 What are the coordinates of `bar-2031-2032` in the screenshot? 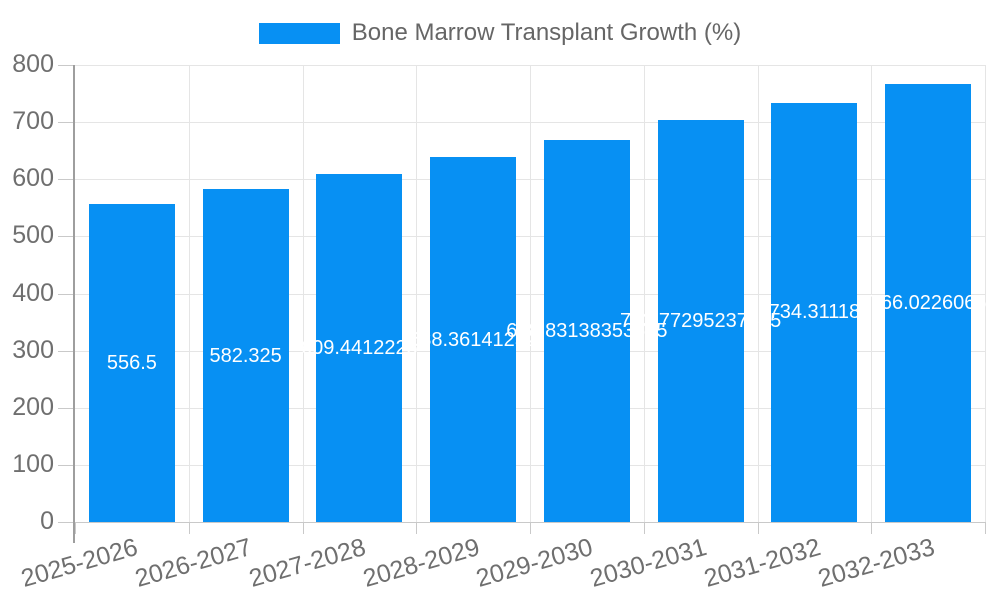 It's located at (814, 312).